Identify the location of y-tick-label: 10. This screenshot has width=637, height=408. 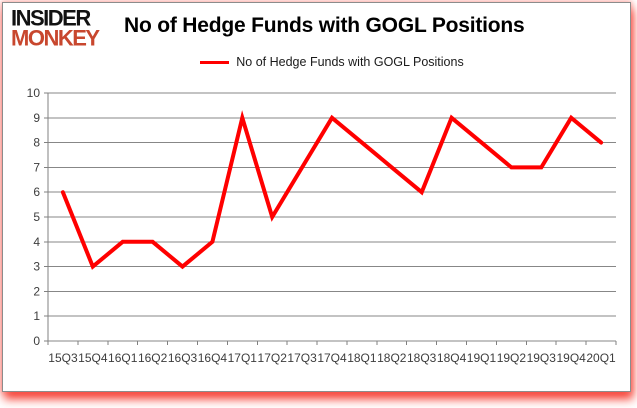
(34, 93).